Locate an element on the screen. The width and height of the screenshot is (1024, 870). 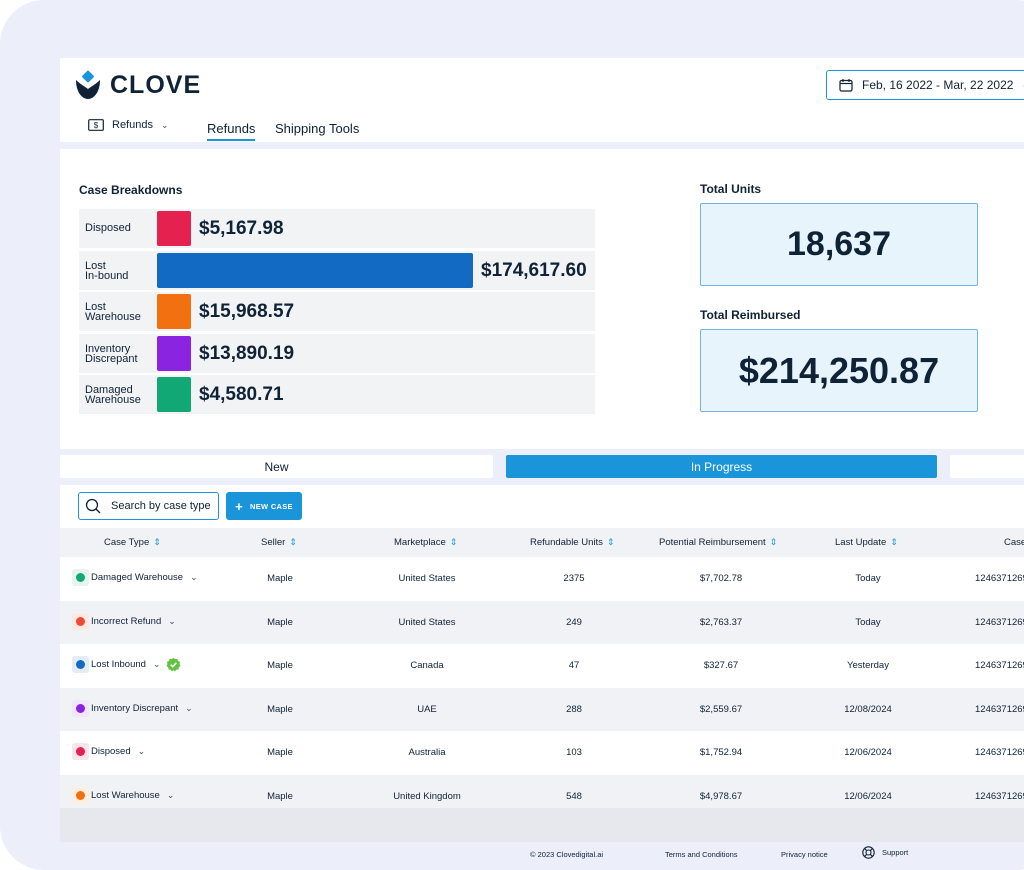
case-type-label: Damaged Warehouse is located at coordinates (137, 577).